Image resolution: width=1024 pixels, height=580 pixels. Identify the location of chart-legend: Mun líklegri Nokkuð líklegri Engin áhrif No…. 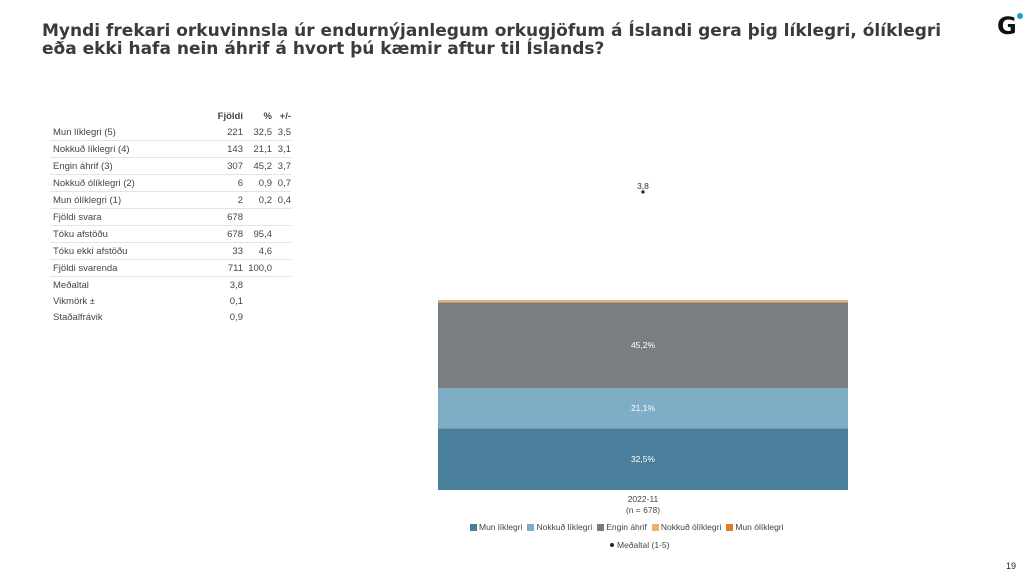
(627, 527).